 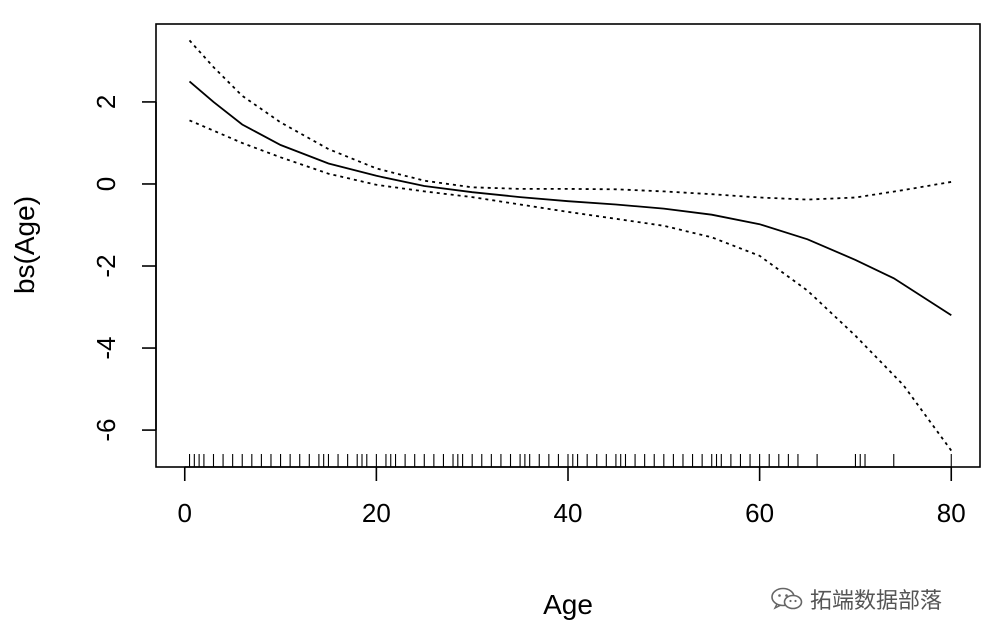 I want to click on y-tick-label: 0, so click(x=106, y=184).